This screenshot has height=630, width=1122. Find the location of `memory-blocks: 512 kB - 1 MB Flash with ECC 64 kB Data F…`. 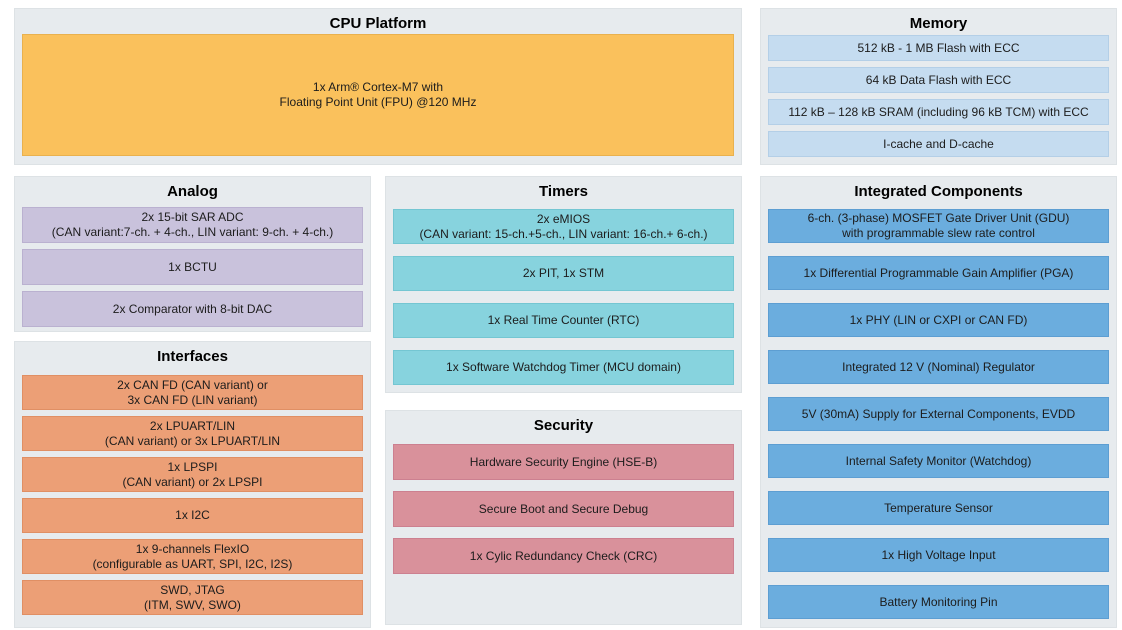

memory-blocks: 512 kB - 1 MB Flash with ECC 64 kB Data F… is located at coordinates (938, 96).